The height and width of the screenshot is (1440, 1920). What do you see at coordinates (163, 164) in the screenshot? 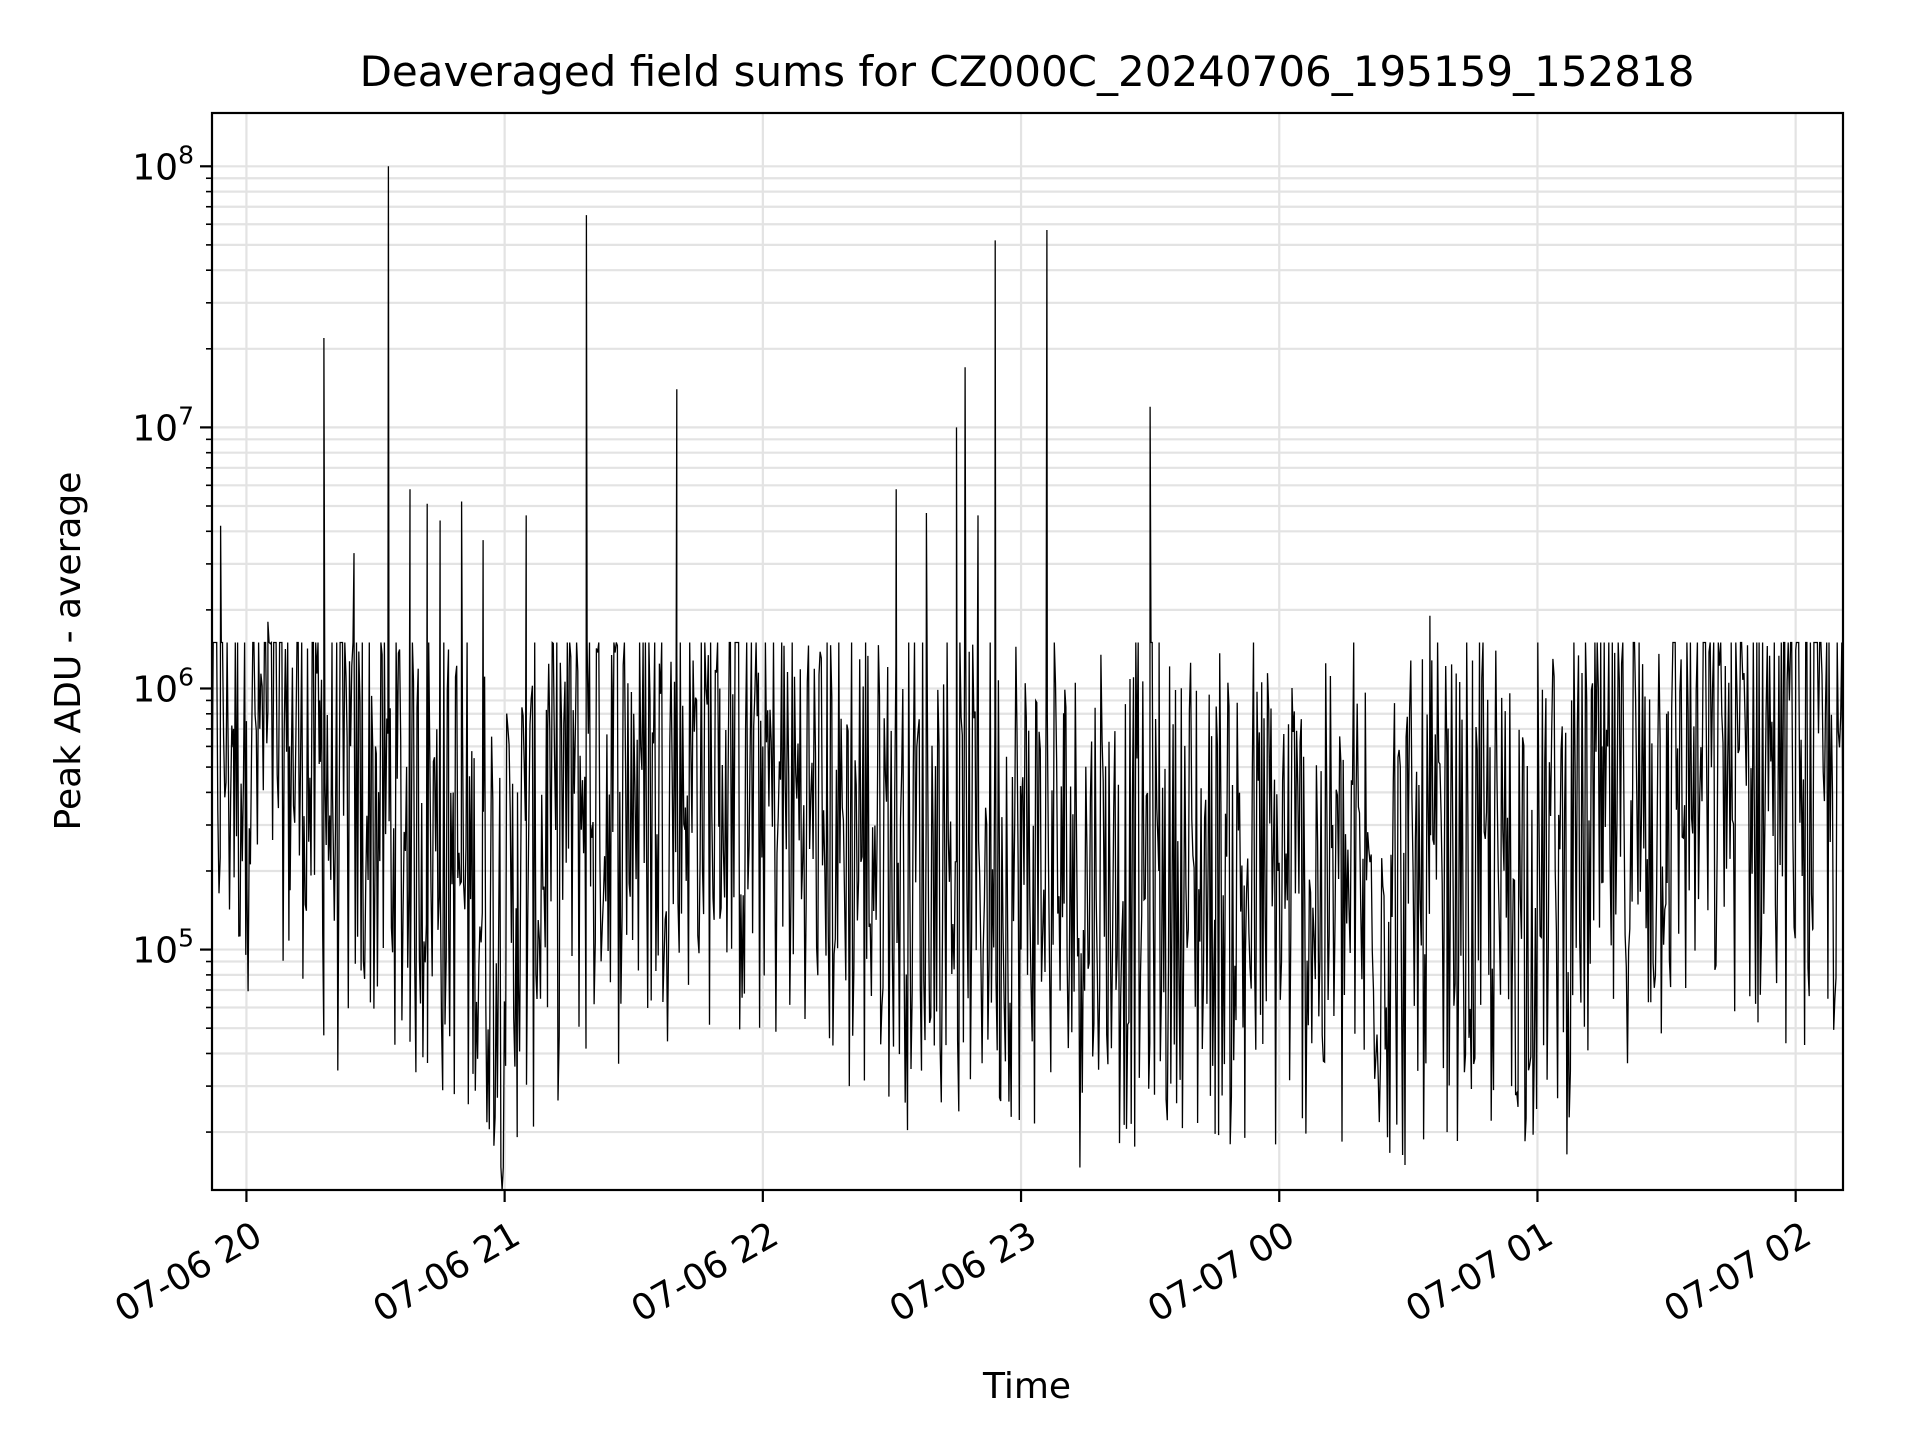
I see `y-tick-label: 10⁸` at bounding box center [163, 164].